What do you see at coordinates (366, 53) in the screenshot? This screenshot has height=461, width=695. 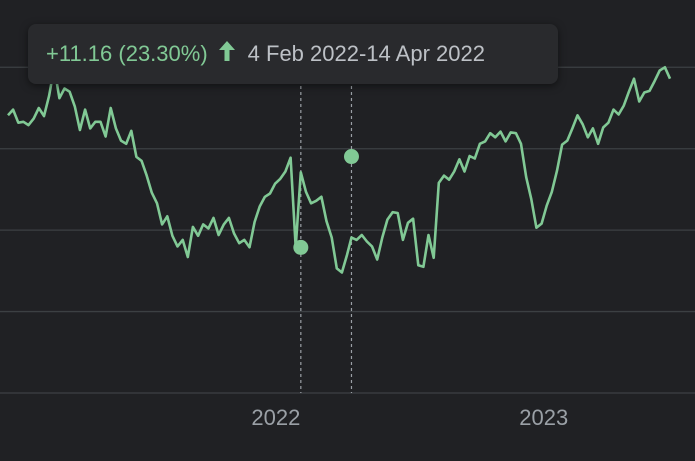 I see `date-range: 4 Feb 2022-14 Apr 2022` at bounding box center [366, 53].